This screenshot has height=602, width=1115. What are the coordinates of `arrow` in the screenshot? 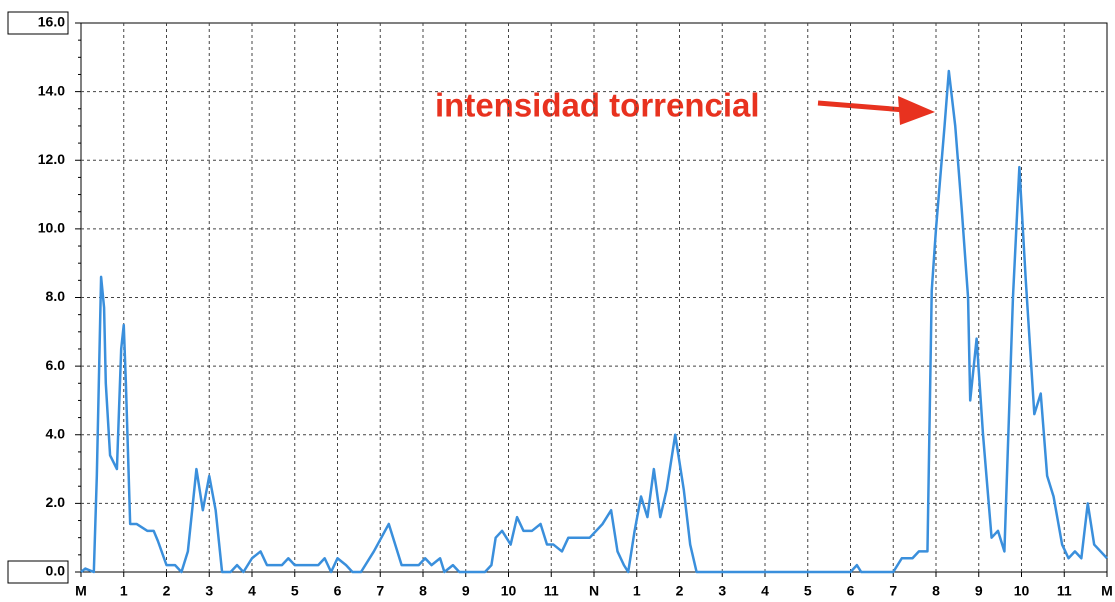 It's located at (876, 110).